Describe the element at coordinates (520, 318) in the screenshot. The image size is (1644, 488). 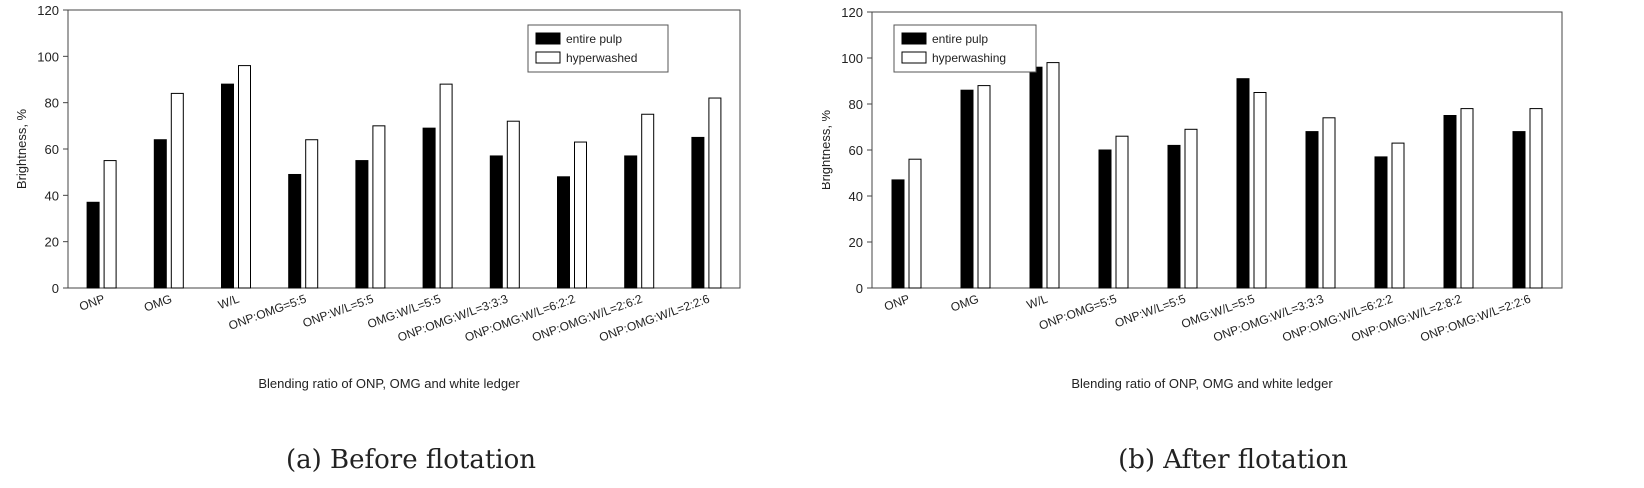
I see `x-tick-label: ONP:OMG:W/L=6:2:2` at that location.